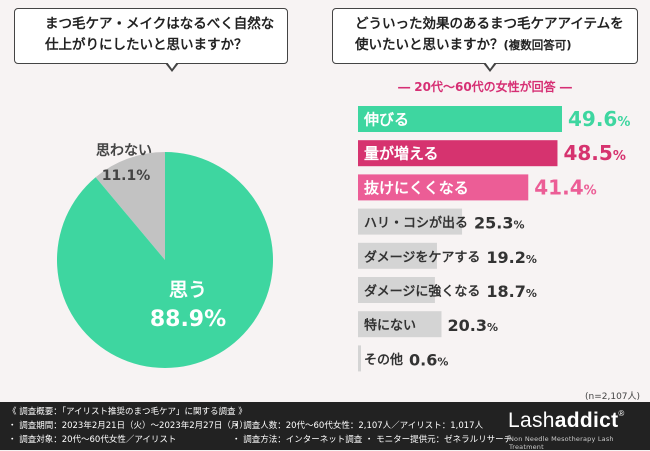 The image size is (650, 451). I want to click on bar-category-label: 特にない, so click(390, 326).